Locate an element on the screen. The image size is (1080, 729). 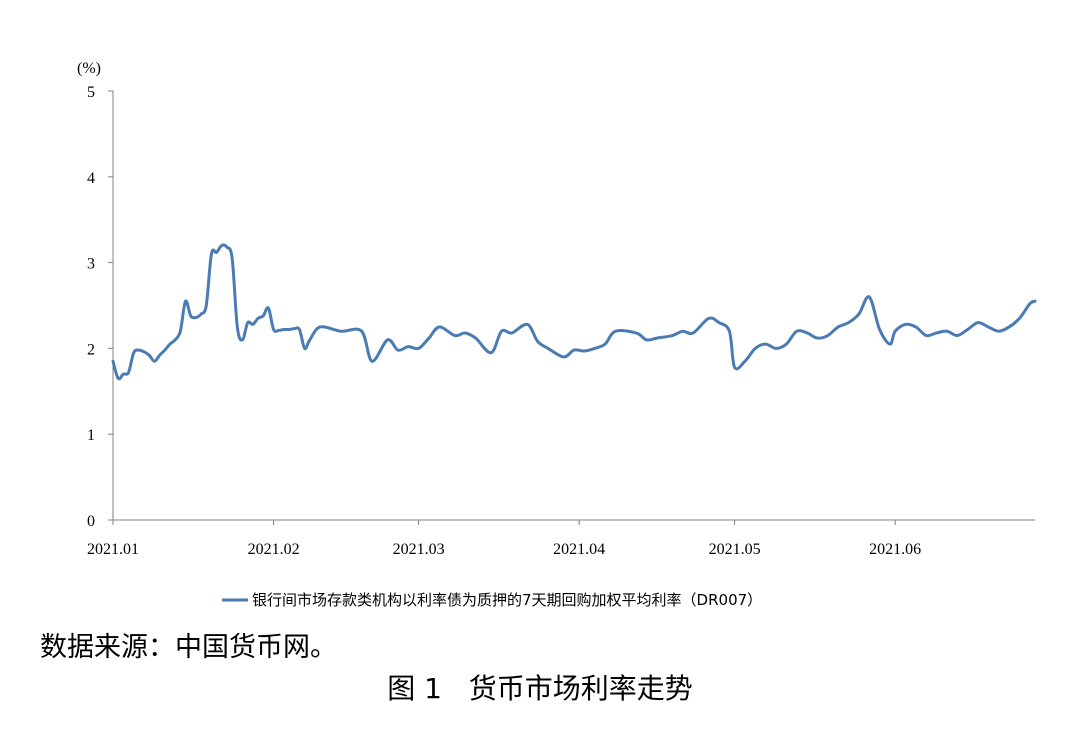
figure-caption: 图 1 货币市场利率走势 is located at coordinates (540, 688).